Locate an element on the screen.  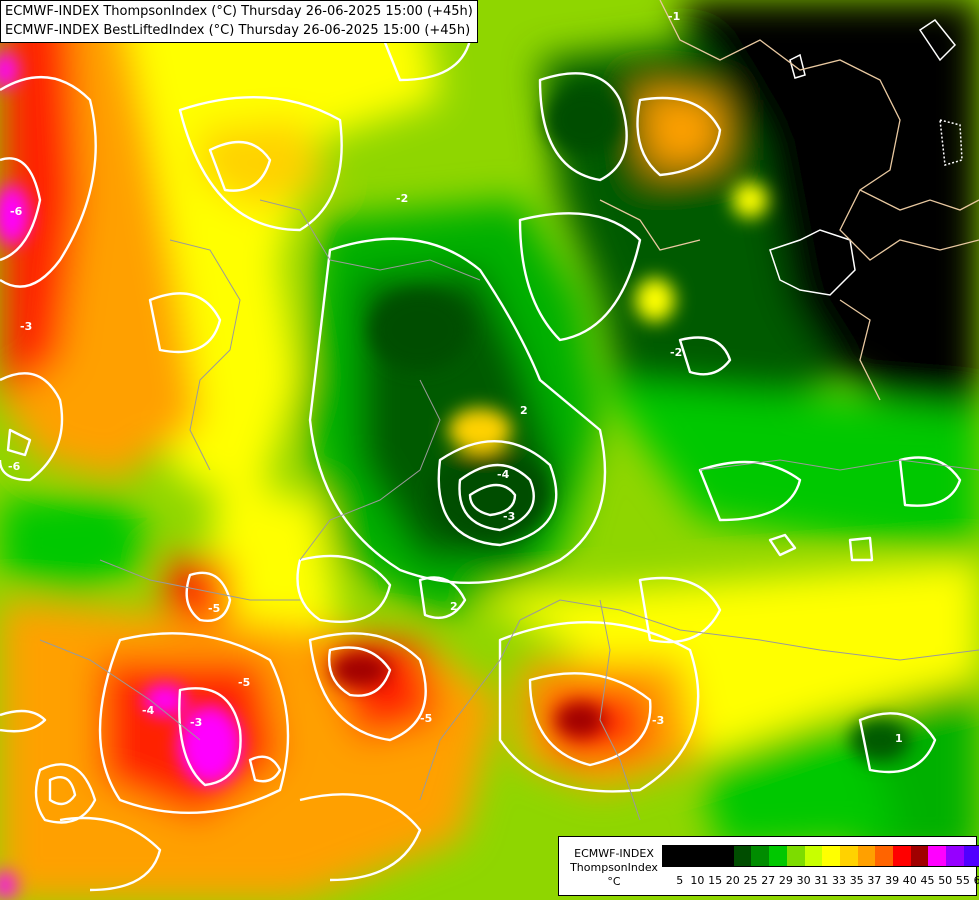
legend-color-bar is located at coordinates (820, 856).